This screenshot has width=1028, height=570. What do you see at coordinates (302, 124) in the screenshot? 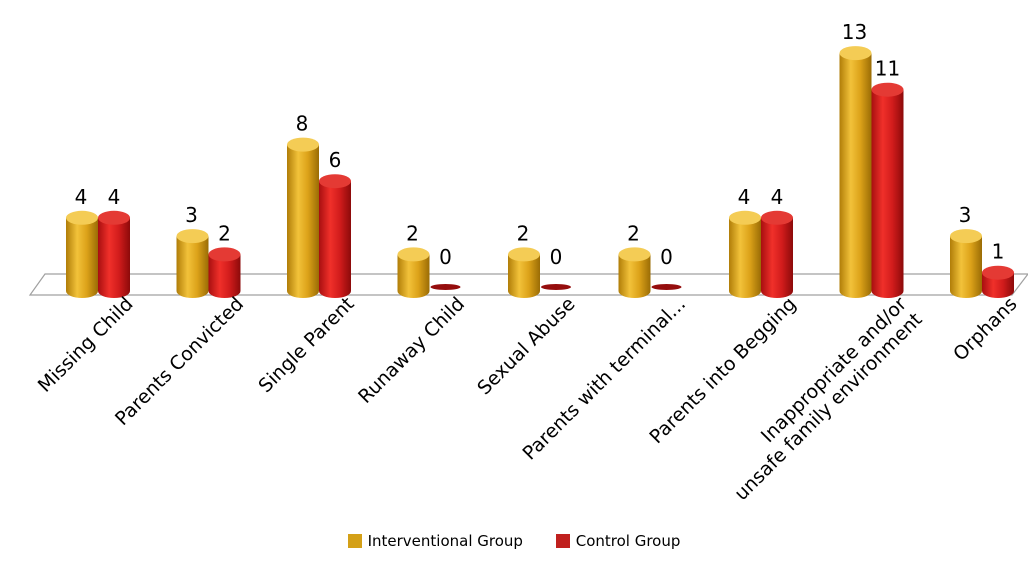
I see `value-label-interventional-3: 8` at bounding box center [302, 124].